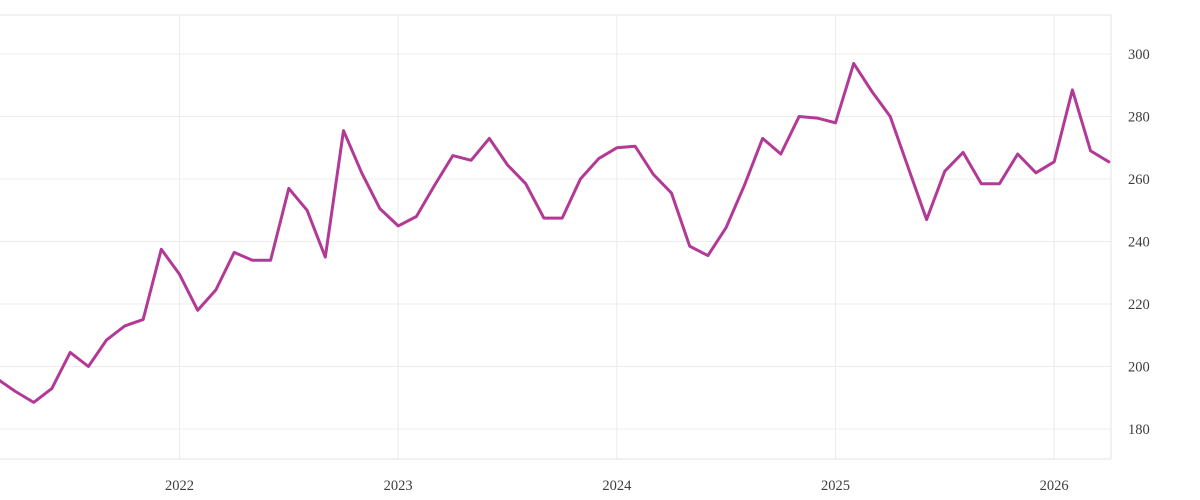 The image size is (1200, 500). Describe the element at coordinates (1139, 305) in the screenshot. I see `y-axis-tick-label: 220` at that location.